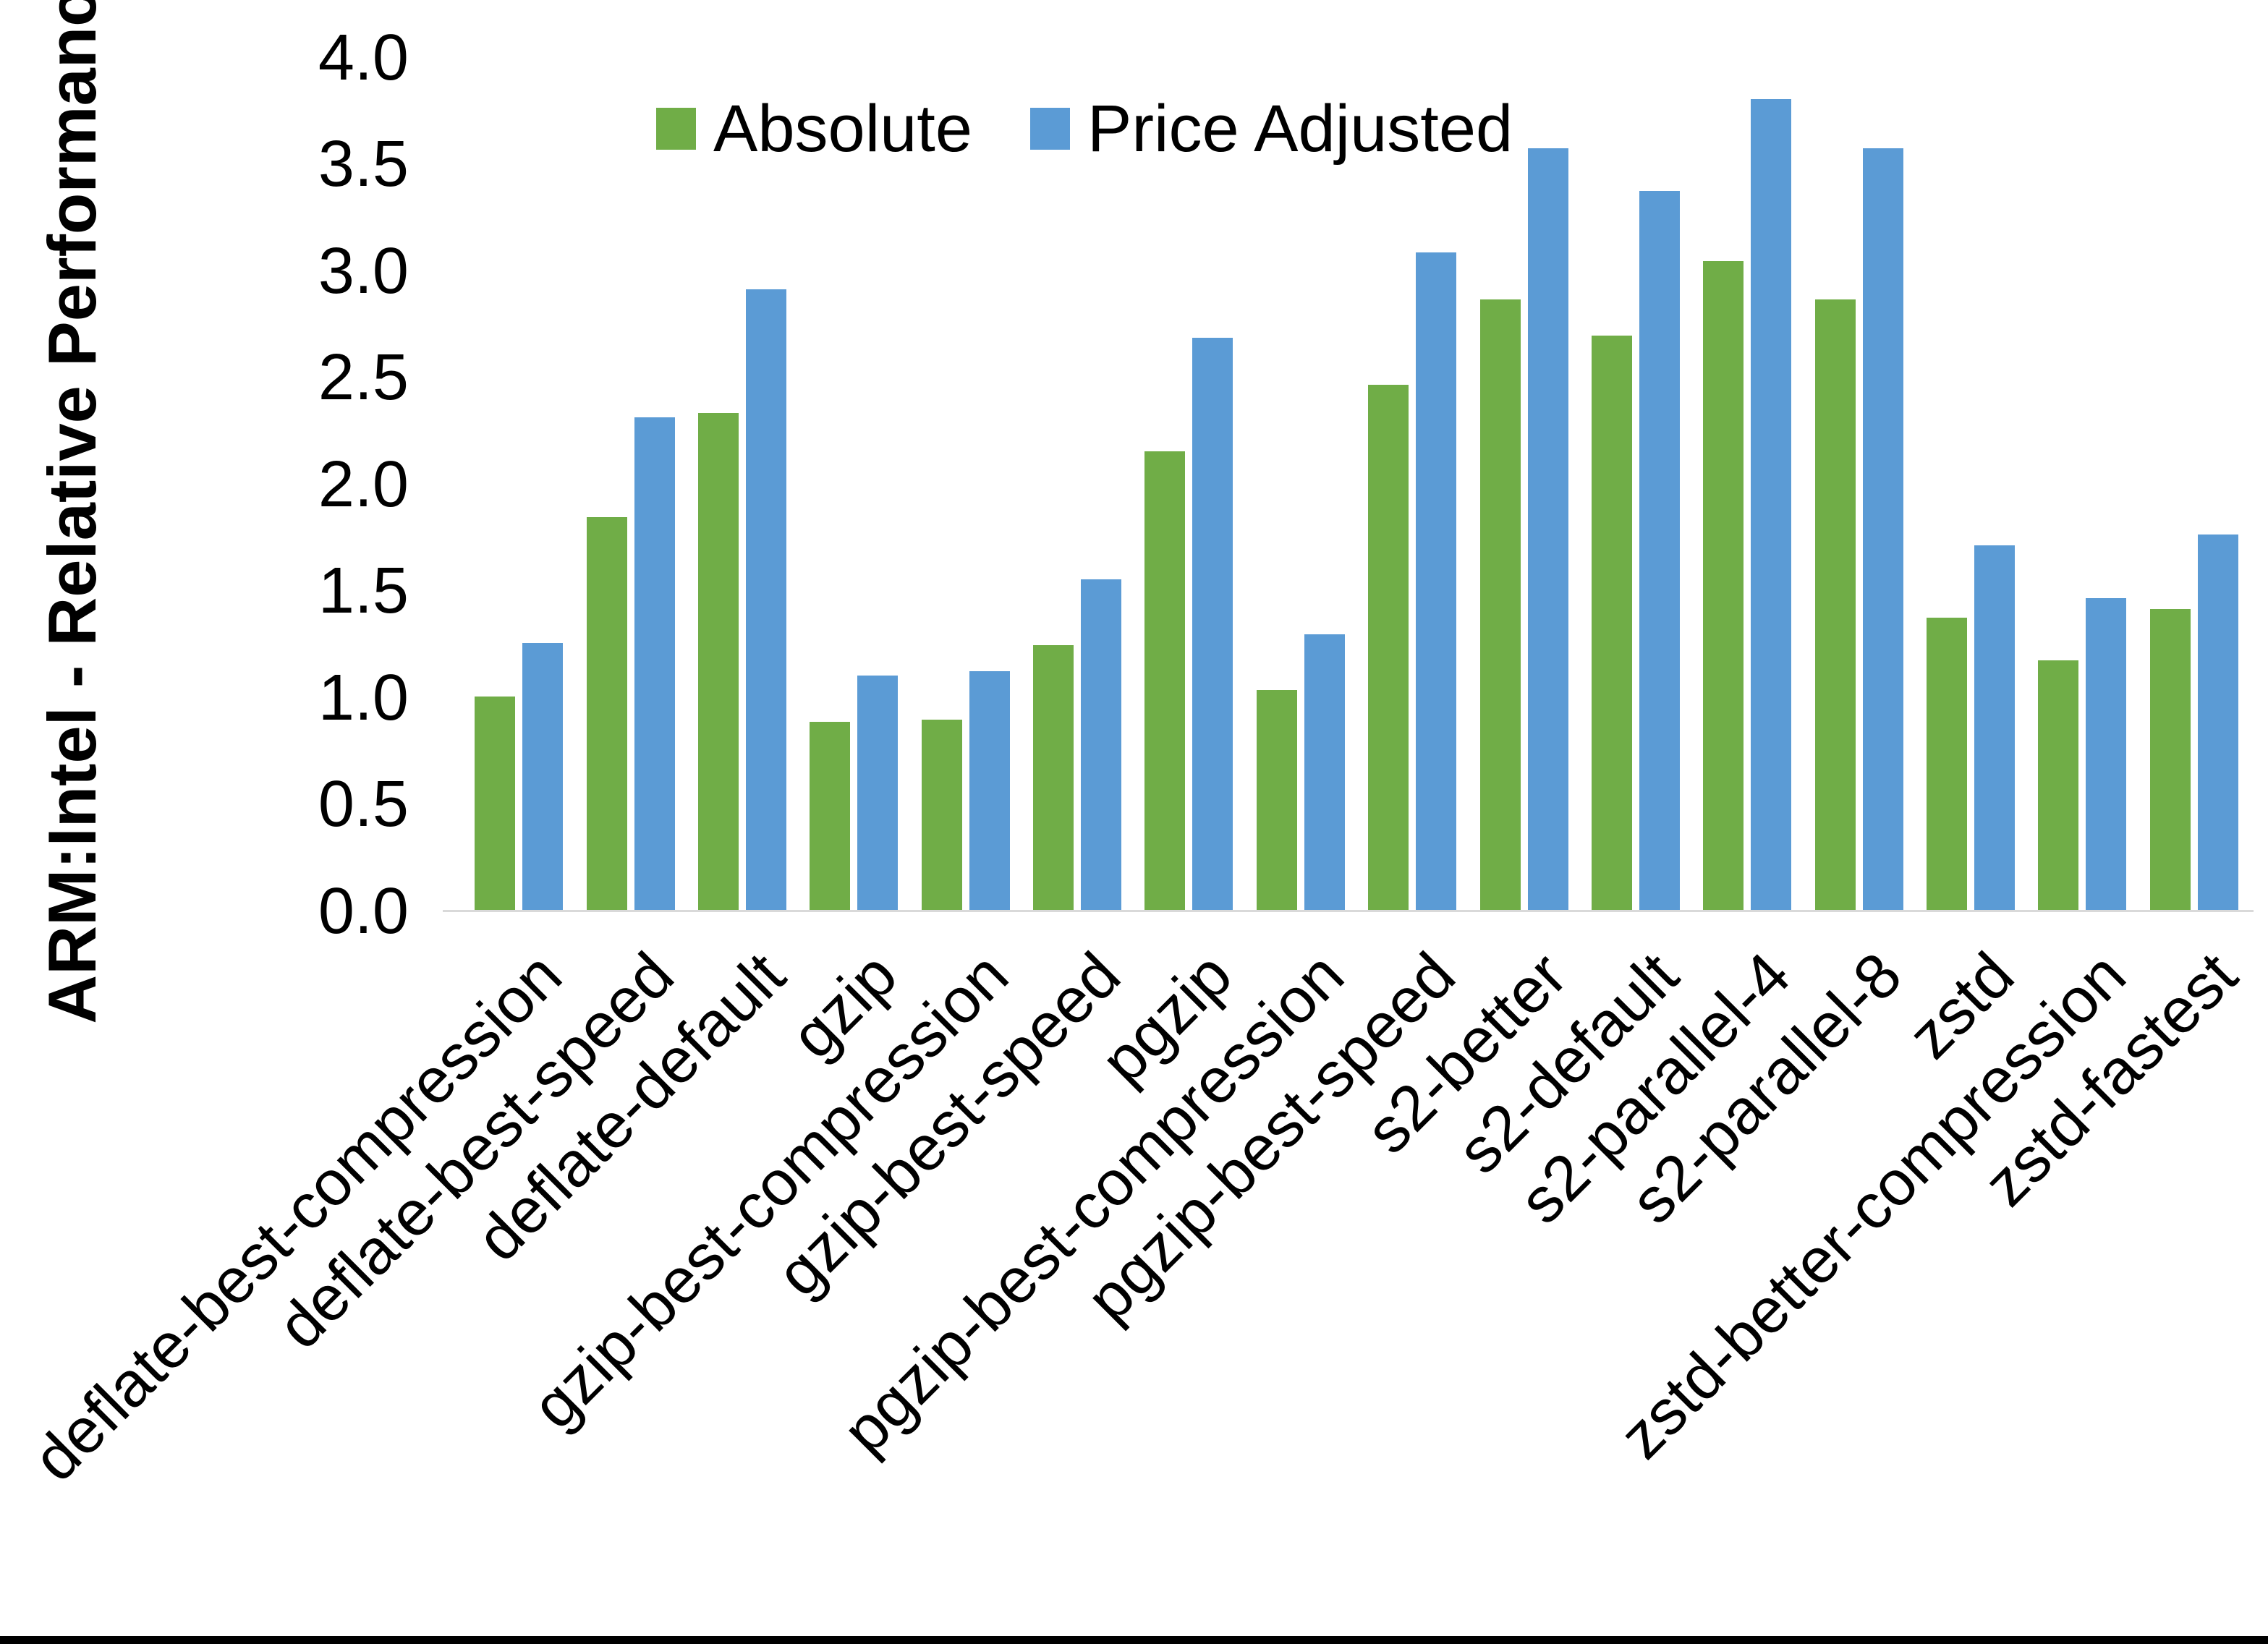  Describe the element at coordinates (676, 129) in the screenshot. I see `legend-swatch-absolute-icon` at that location.